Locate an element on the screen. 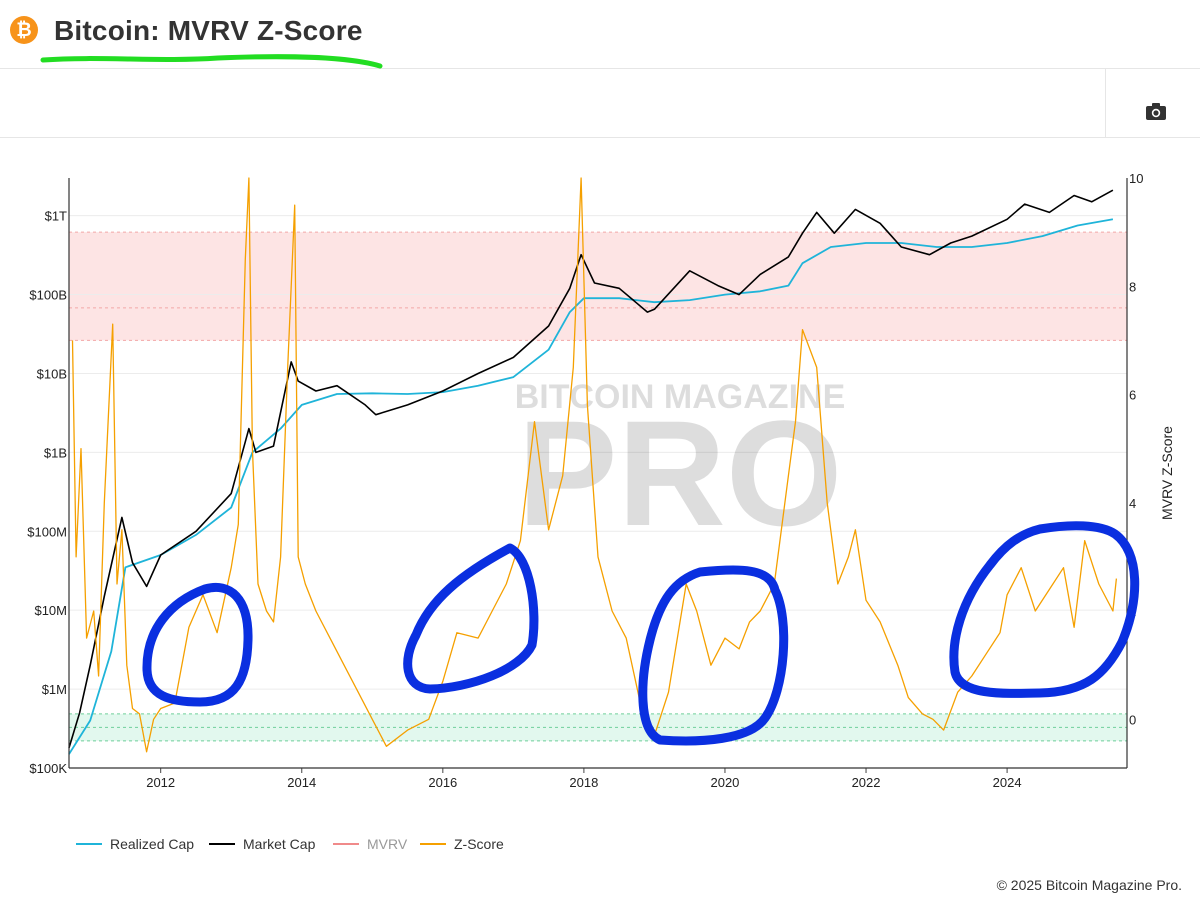 This screenshot has height=897, width=1200. right-tick-label: 8 is located at coordinates (1132, 286).